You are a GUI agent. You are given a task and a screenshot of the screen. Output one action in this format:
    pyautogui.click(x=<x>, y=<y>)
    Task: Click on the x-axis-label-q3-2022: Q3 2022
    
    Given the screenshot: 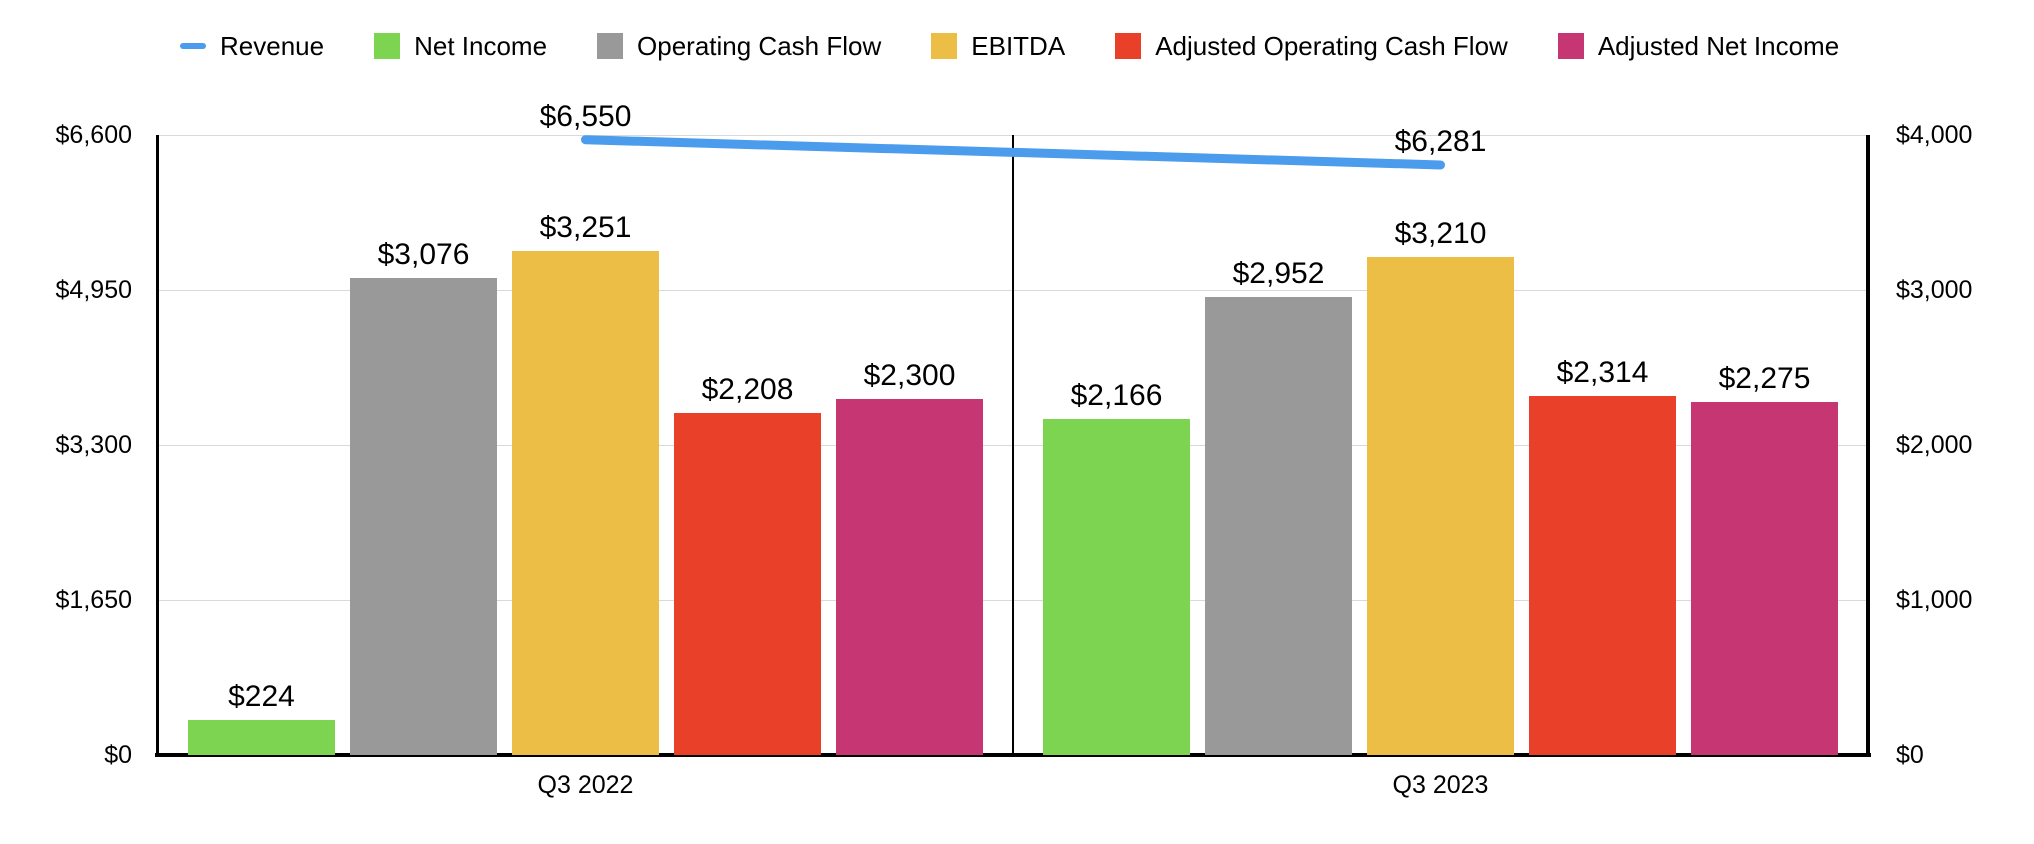 What is the action you would take?
    pyautogui.click(x=585, y=785)
    